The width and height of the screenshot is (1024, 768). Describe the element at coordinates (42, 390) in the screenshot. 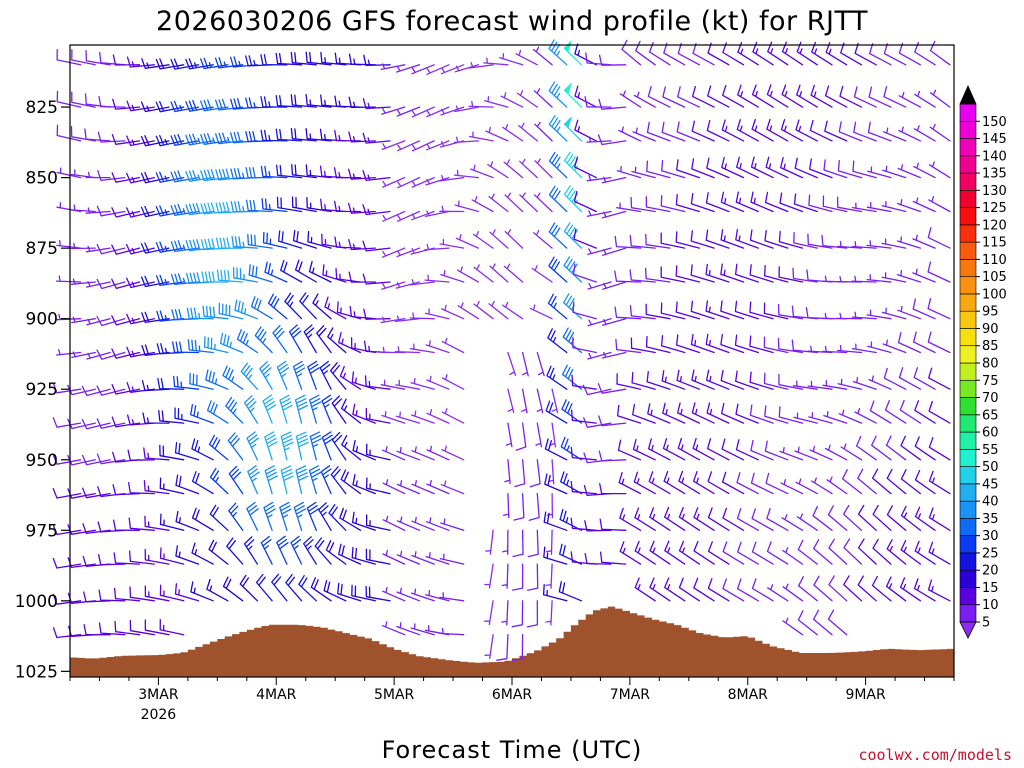

I see `y-tick-label: 925` at that location.